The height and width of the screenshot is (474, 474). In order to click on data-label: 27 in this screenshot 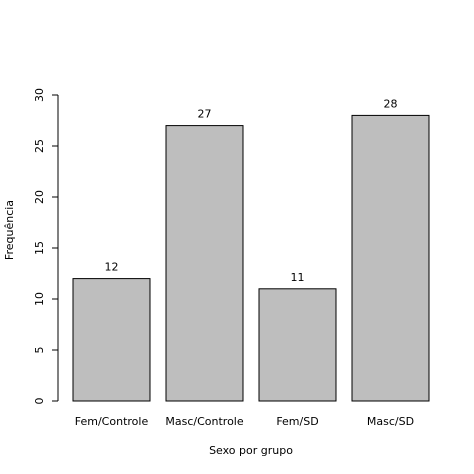, I will do `click(205, 114)`.